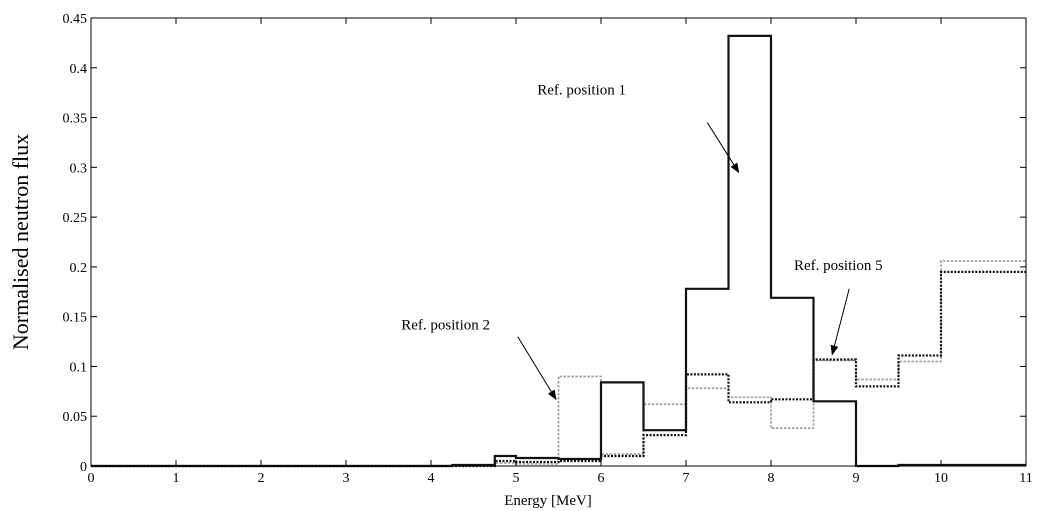 The width and height of the screenshot is (1037, 511). Describe the element at coordinates (601, 478) in the screenshot. I see `x-tick-label: 6` at that location.